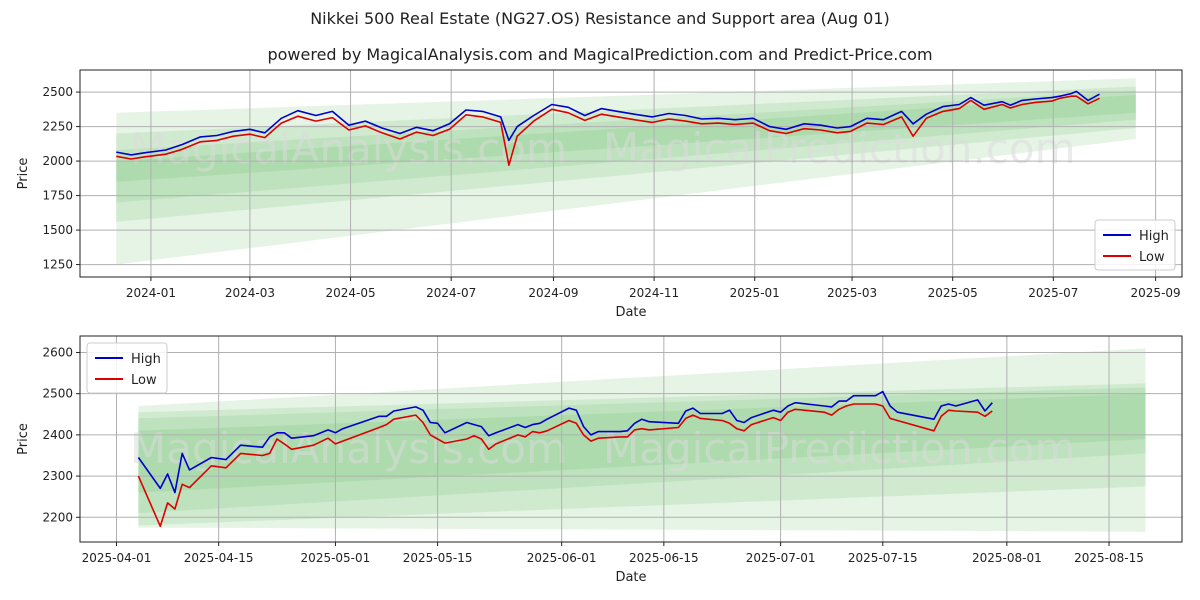 The width and height of the screenshot is (1200, 600). Describe the element at coordinates (1109, 558) in the screenshot. I see `x-tick-label: 2025-08-15` at that location.